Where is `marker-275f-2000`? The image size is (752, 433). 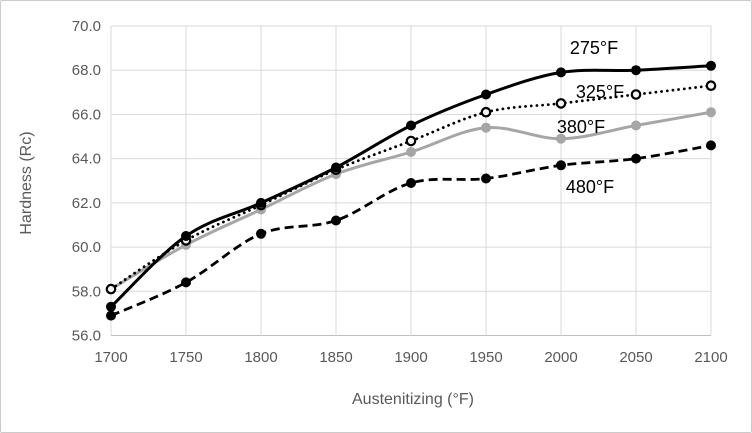 marker-275f-2000 is located at coordinates (561, 72).